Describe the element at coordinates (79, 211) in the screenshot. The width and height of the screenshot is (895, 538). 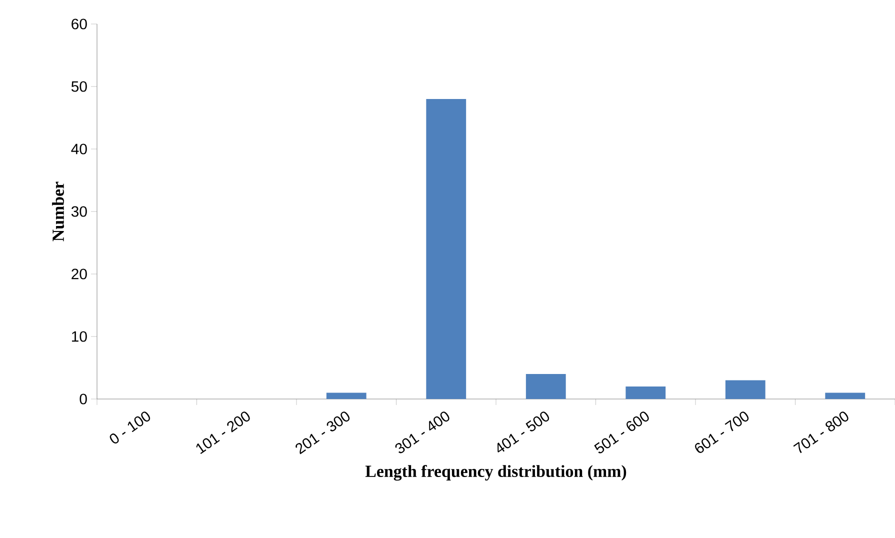
I see `y-tick-label: 30` at that location.